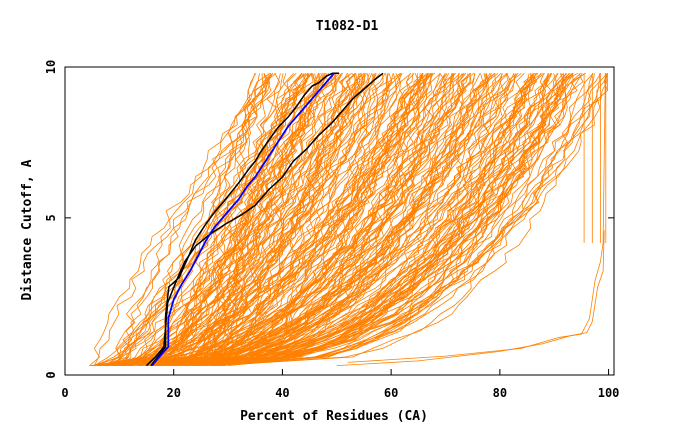 Image resolution: width=680 pixels, height=440 pixels. I want to click on x-tick-label: 20, so click(173, 393).